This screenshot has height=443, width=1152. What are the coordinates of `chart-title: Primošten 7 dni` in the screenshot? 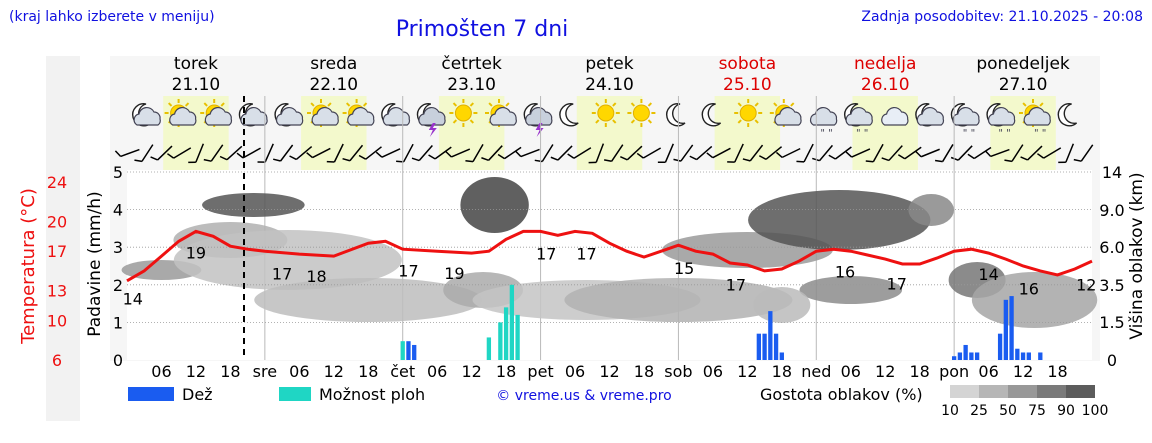 It's located at (482, 29).